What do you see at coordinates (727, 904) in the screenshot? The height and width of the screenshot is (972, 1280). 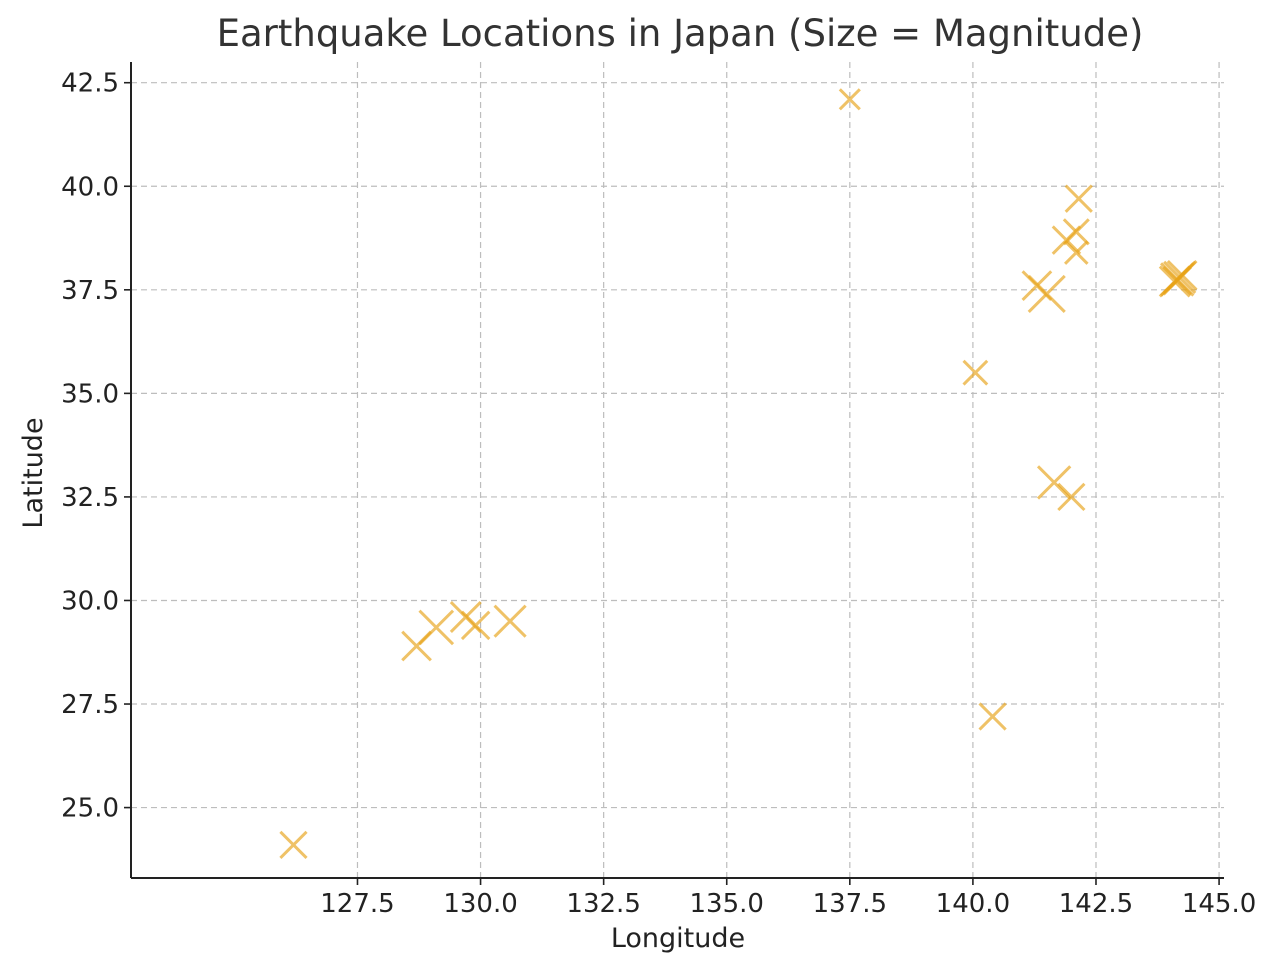 I see `x-tick-label: 135.0` at bounding box center [727, 904].